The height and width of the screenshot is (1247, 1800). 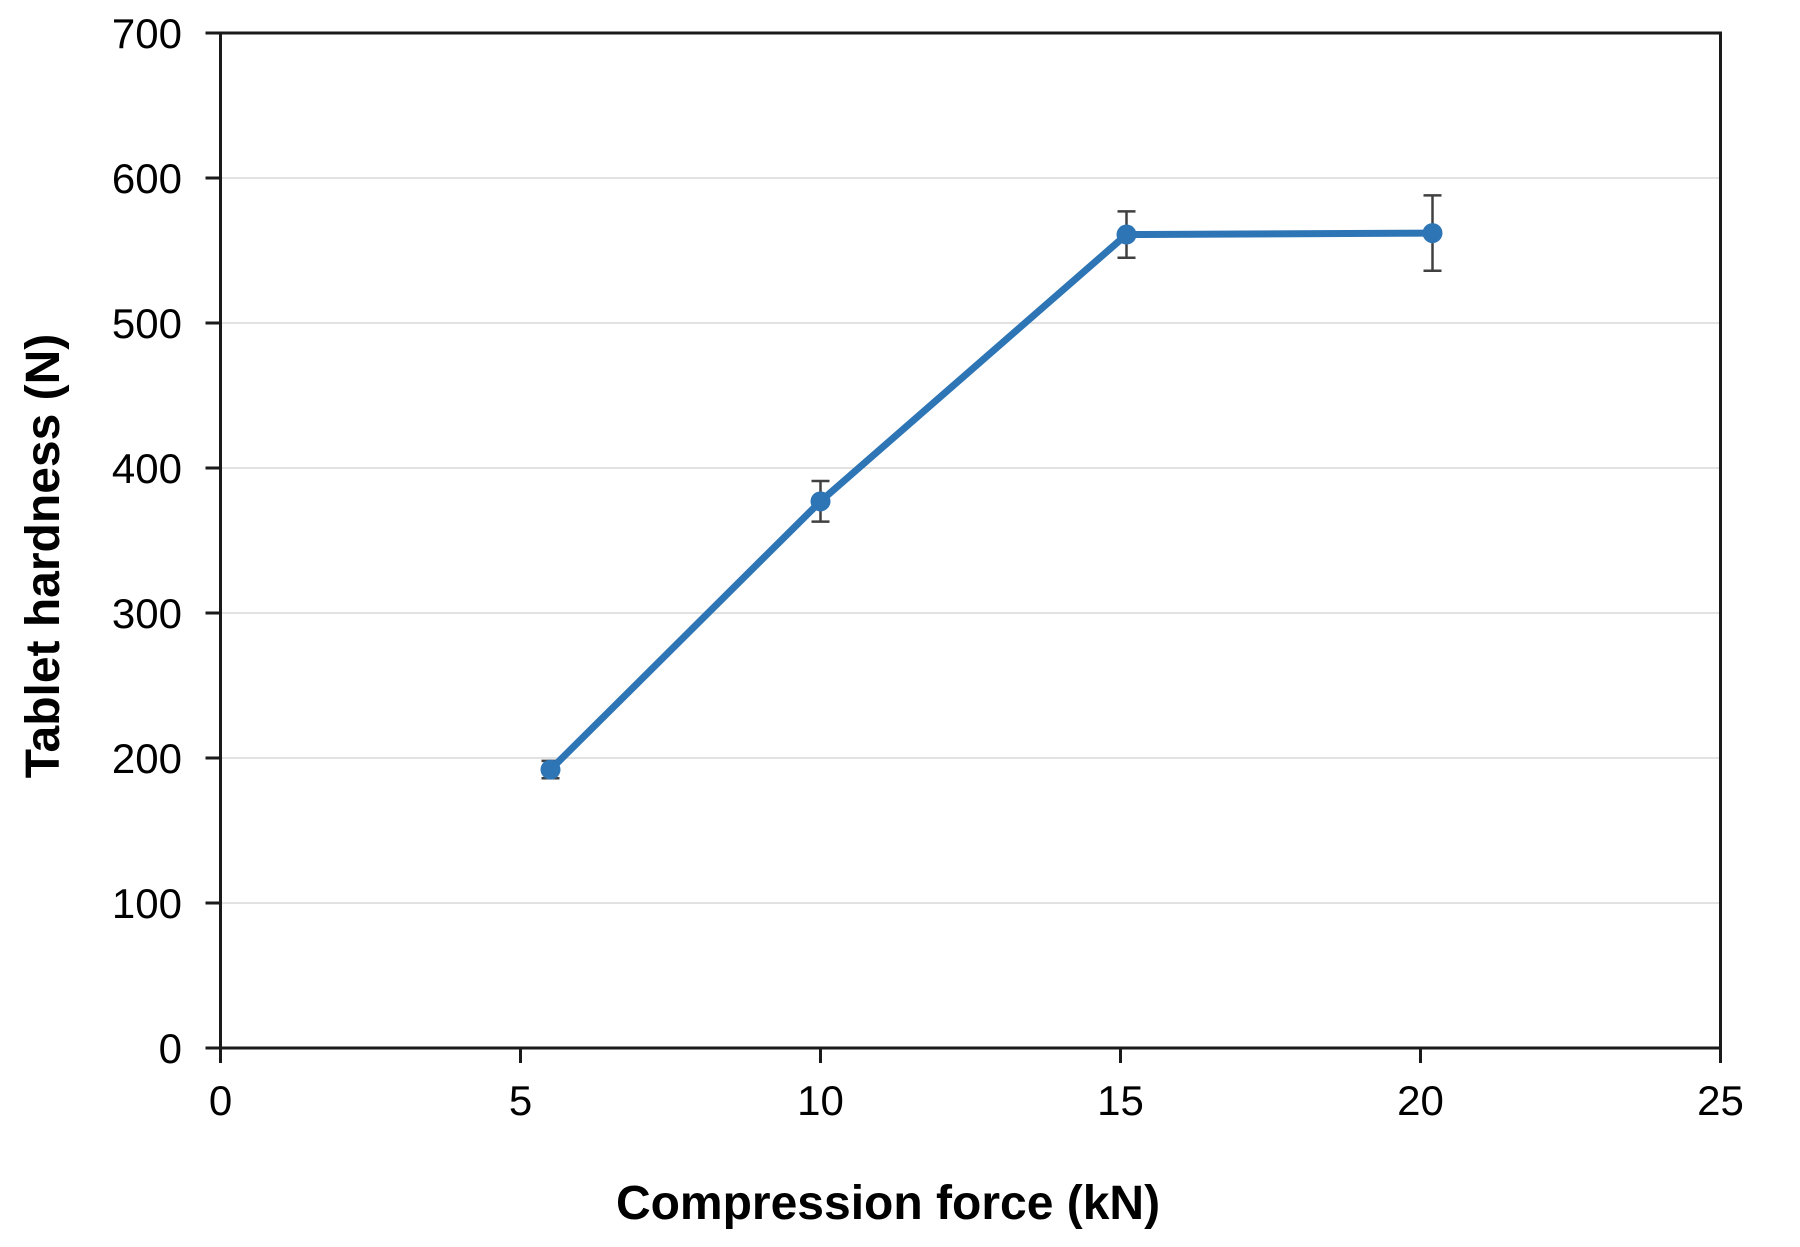 I want to click on x-tick-label: 25, so click(x=1720, y=1100).